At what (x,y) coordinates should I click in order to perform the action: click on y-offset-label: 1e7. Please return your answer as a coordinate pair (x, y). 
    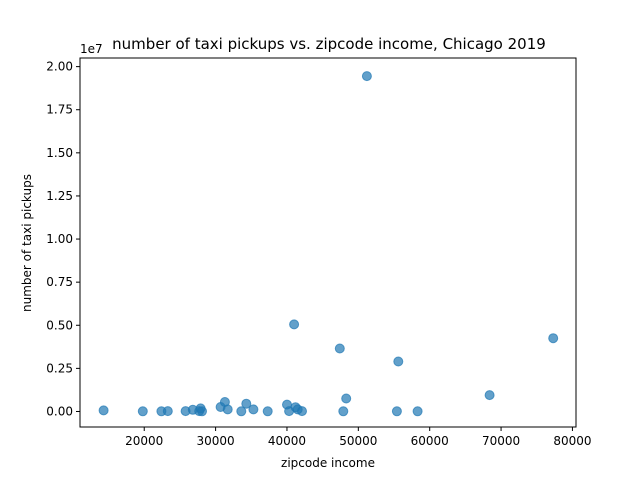
    Looking at the image, I should click on (91, 49).